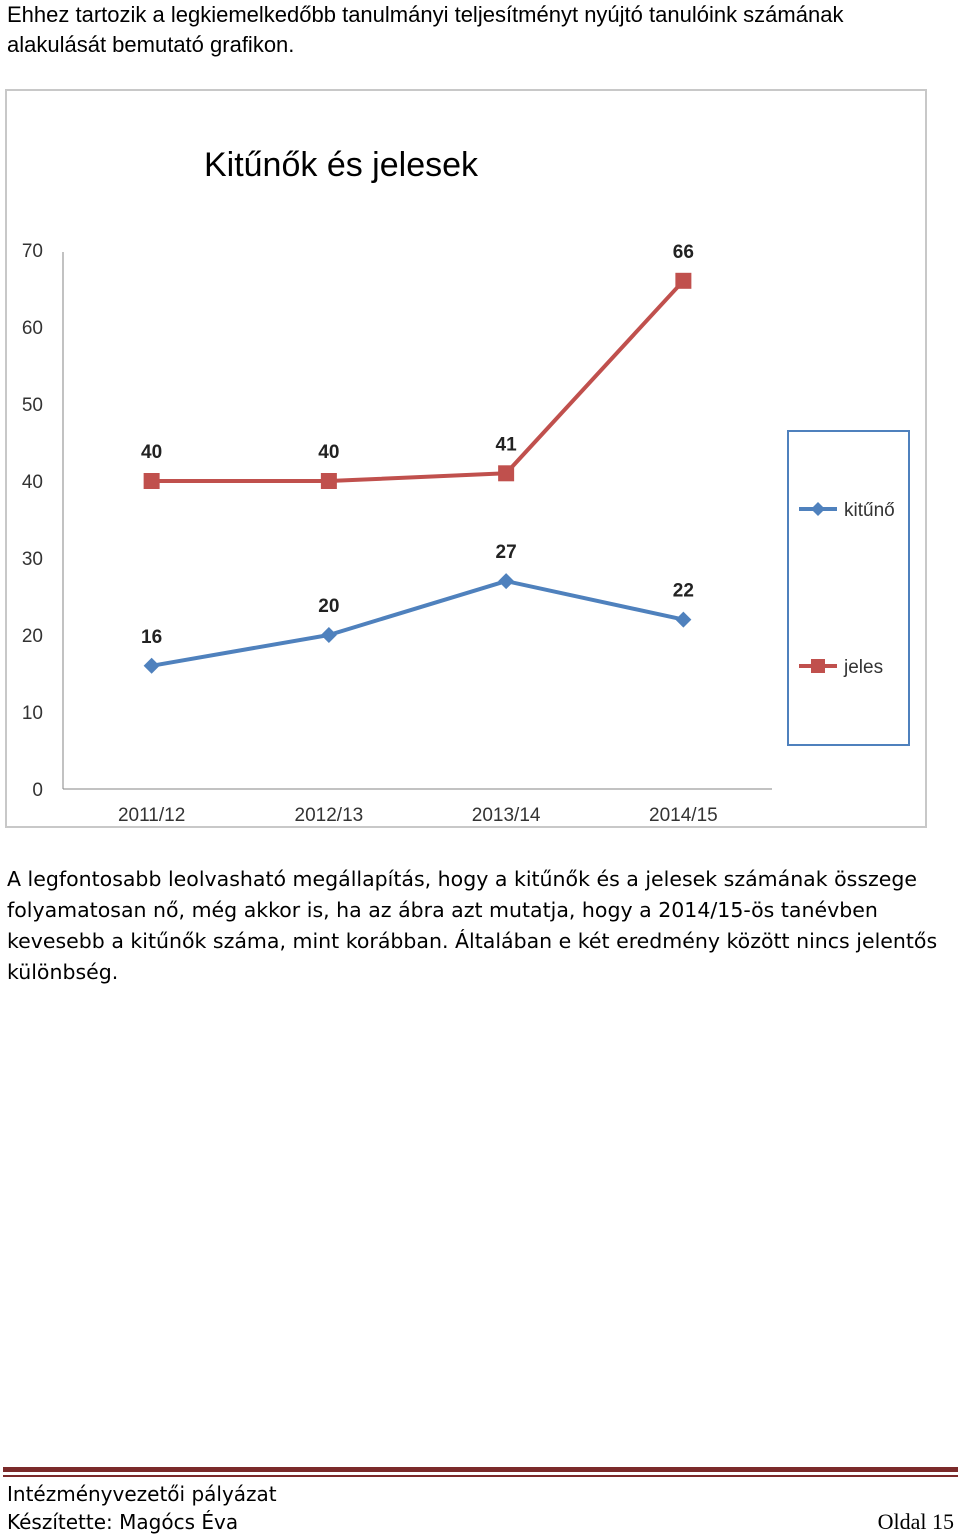 Image resolution: width=960 pixels, height=1537 pixels. I want to click on footer-page-number: Oldal 15, so click(915, 1521).